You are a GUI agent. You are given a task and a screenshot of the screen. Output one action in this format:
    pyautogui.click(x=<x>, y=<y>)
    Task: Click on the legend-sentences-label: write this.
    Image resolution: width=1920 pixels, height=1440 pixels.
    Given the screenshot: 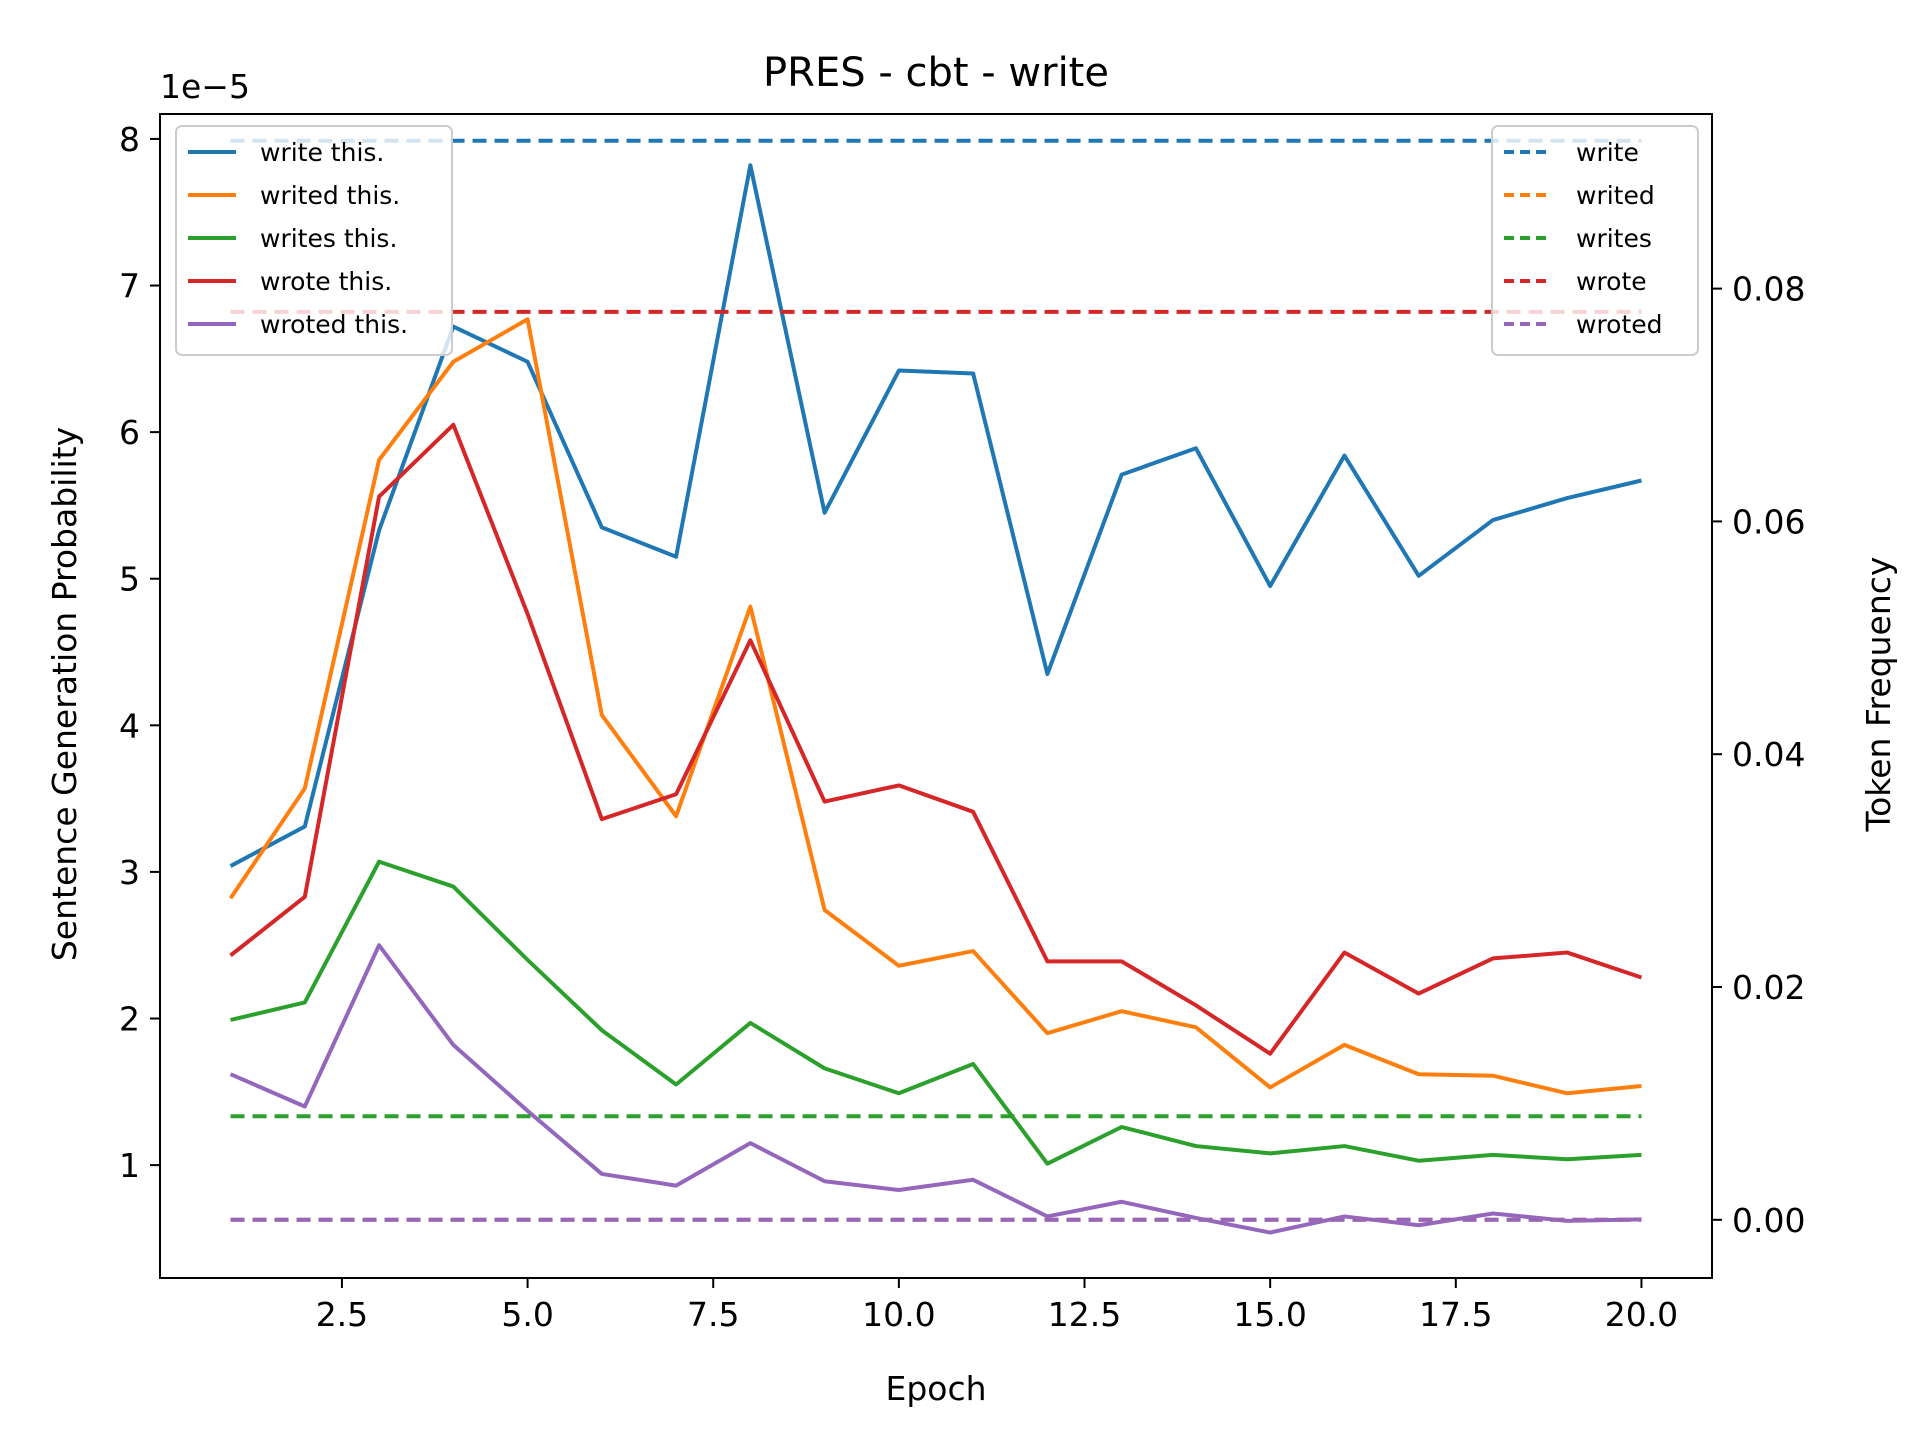 What is the action you would take?
    pyautogui.click(x=322, y=152)
    